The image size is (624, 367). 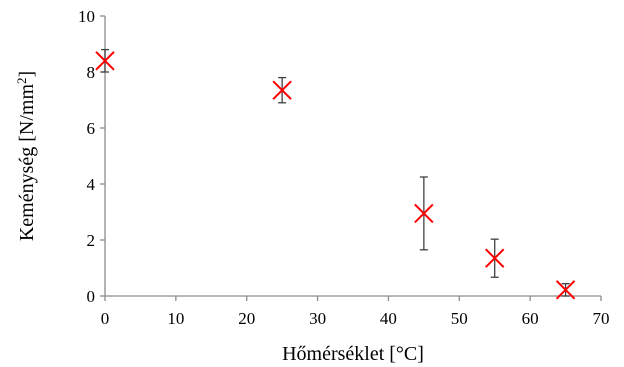 I want to click on x-tick-label: 60, so click(x=530, y=318).